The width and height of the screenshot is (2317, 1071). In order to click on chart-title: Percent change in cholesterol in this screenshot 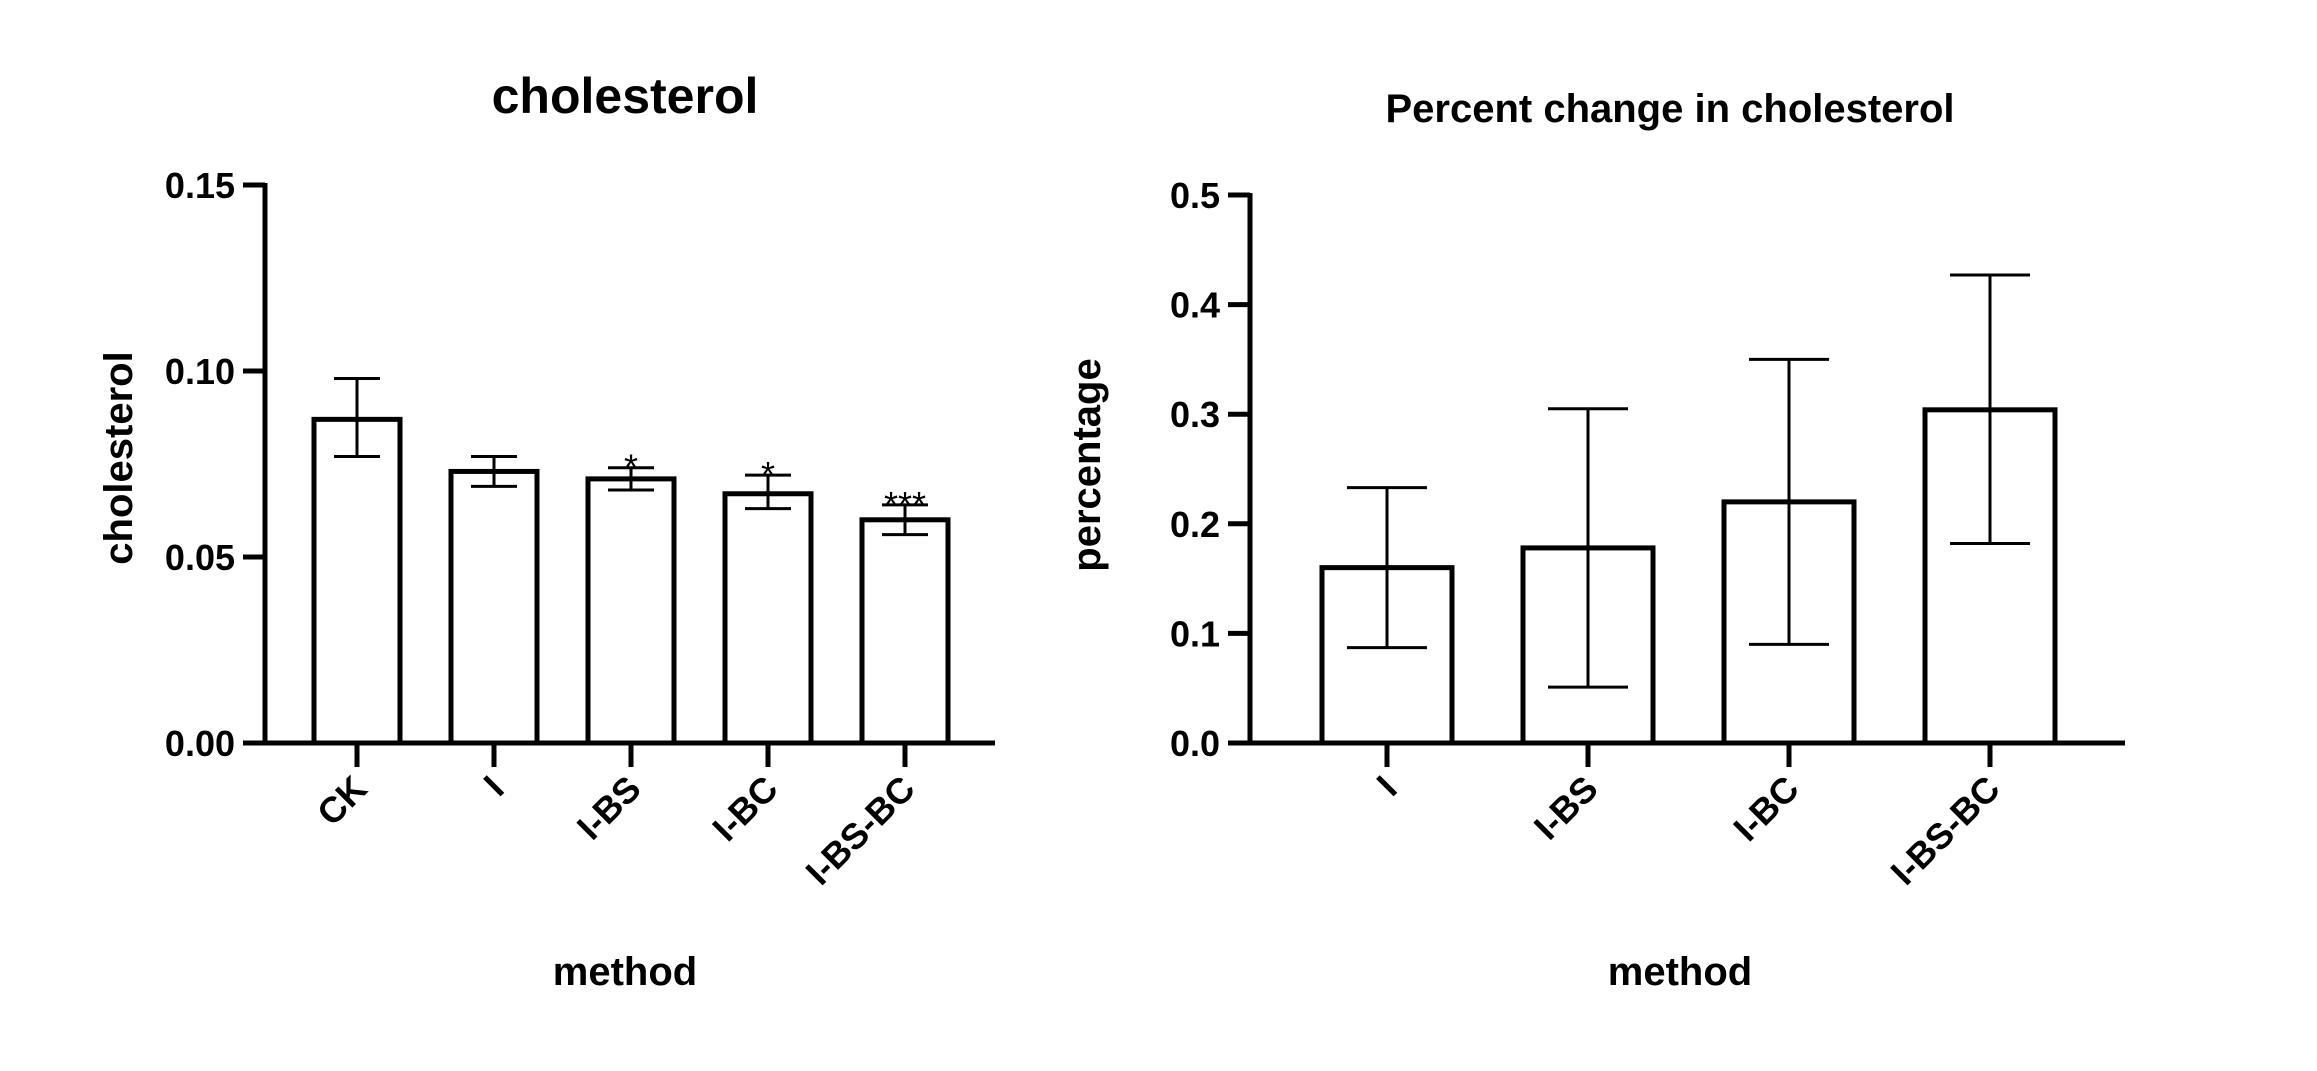, I will do `click(1669, 109)`.